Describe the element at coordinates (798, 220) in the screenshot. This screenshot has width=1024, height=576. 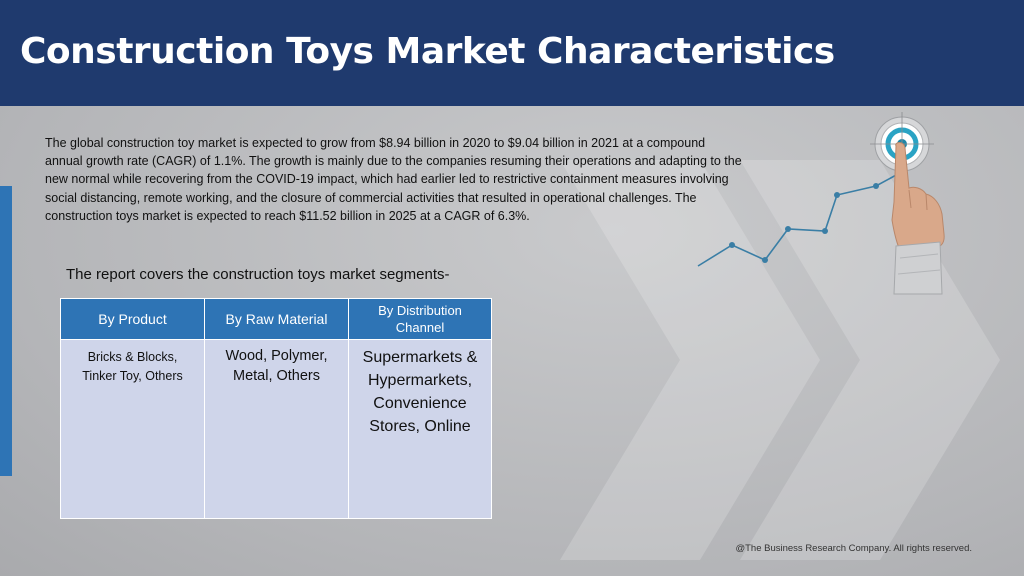
I see `growth-line-icon` at that location.